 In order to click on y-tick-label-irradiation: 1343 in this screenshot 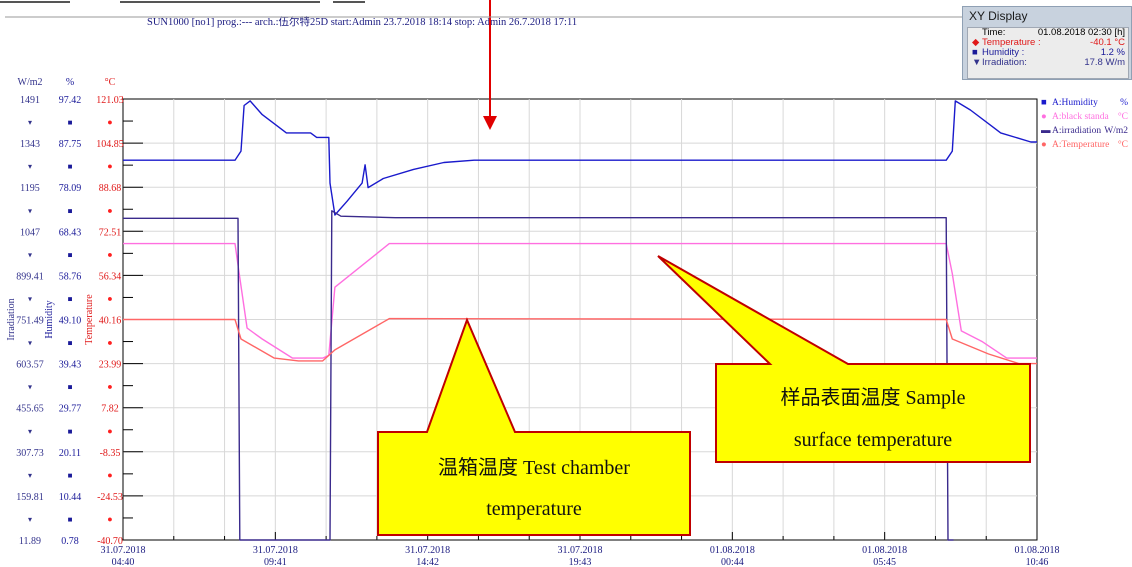, I will do `click(30, 144)`.